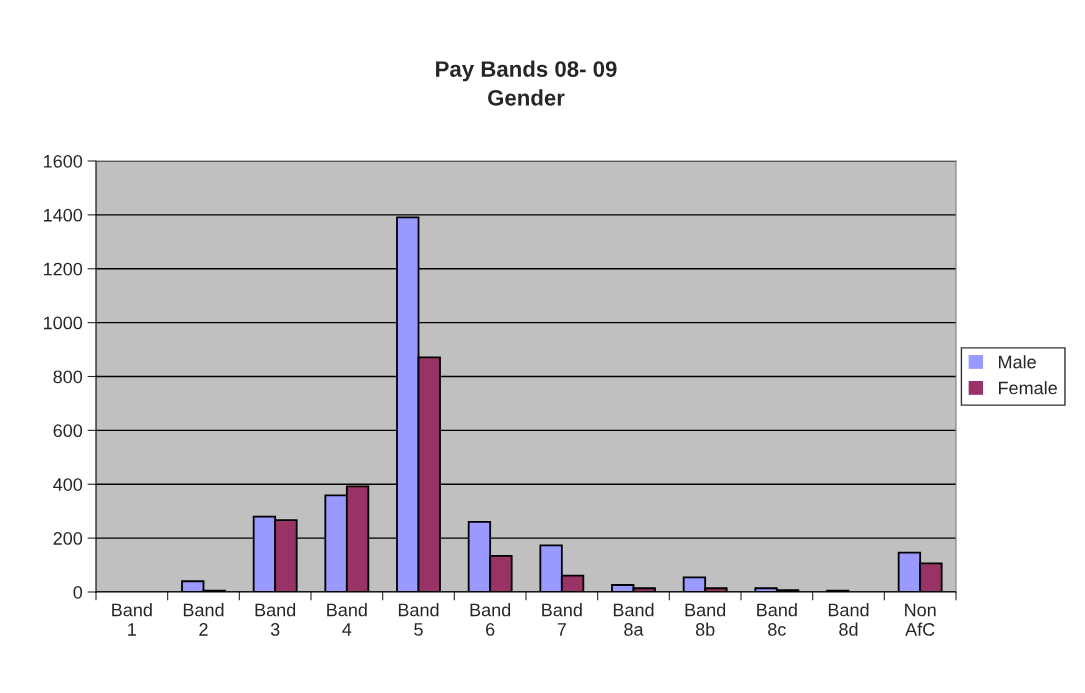  What do you see at coordinates (1017, 362) in the screenshot?
I see `legend-label: Male` at bounding box center [1017, 362].